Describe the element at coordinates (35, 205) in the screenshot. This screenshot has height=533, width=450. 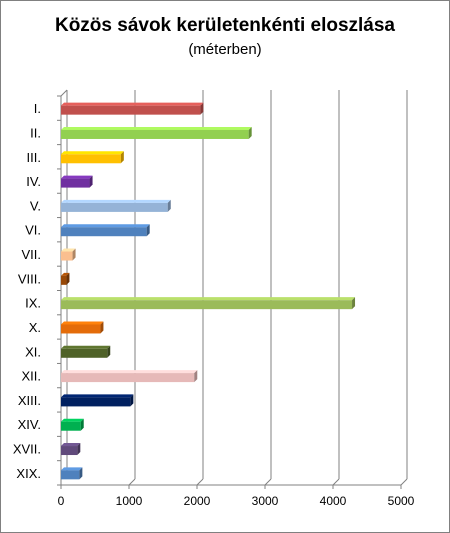
I see `category-label: V.` at that location.